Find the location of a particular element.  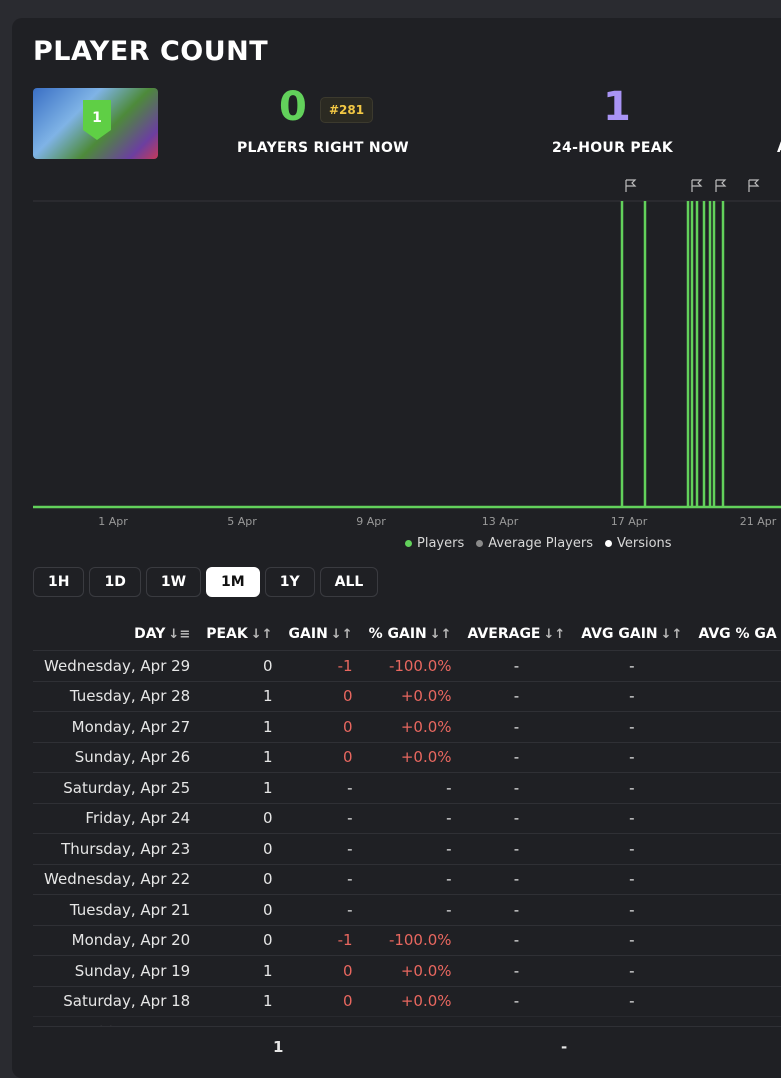

peak-24h-value: 1 is located at coordinates (617, 107).